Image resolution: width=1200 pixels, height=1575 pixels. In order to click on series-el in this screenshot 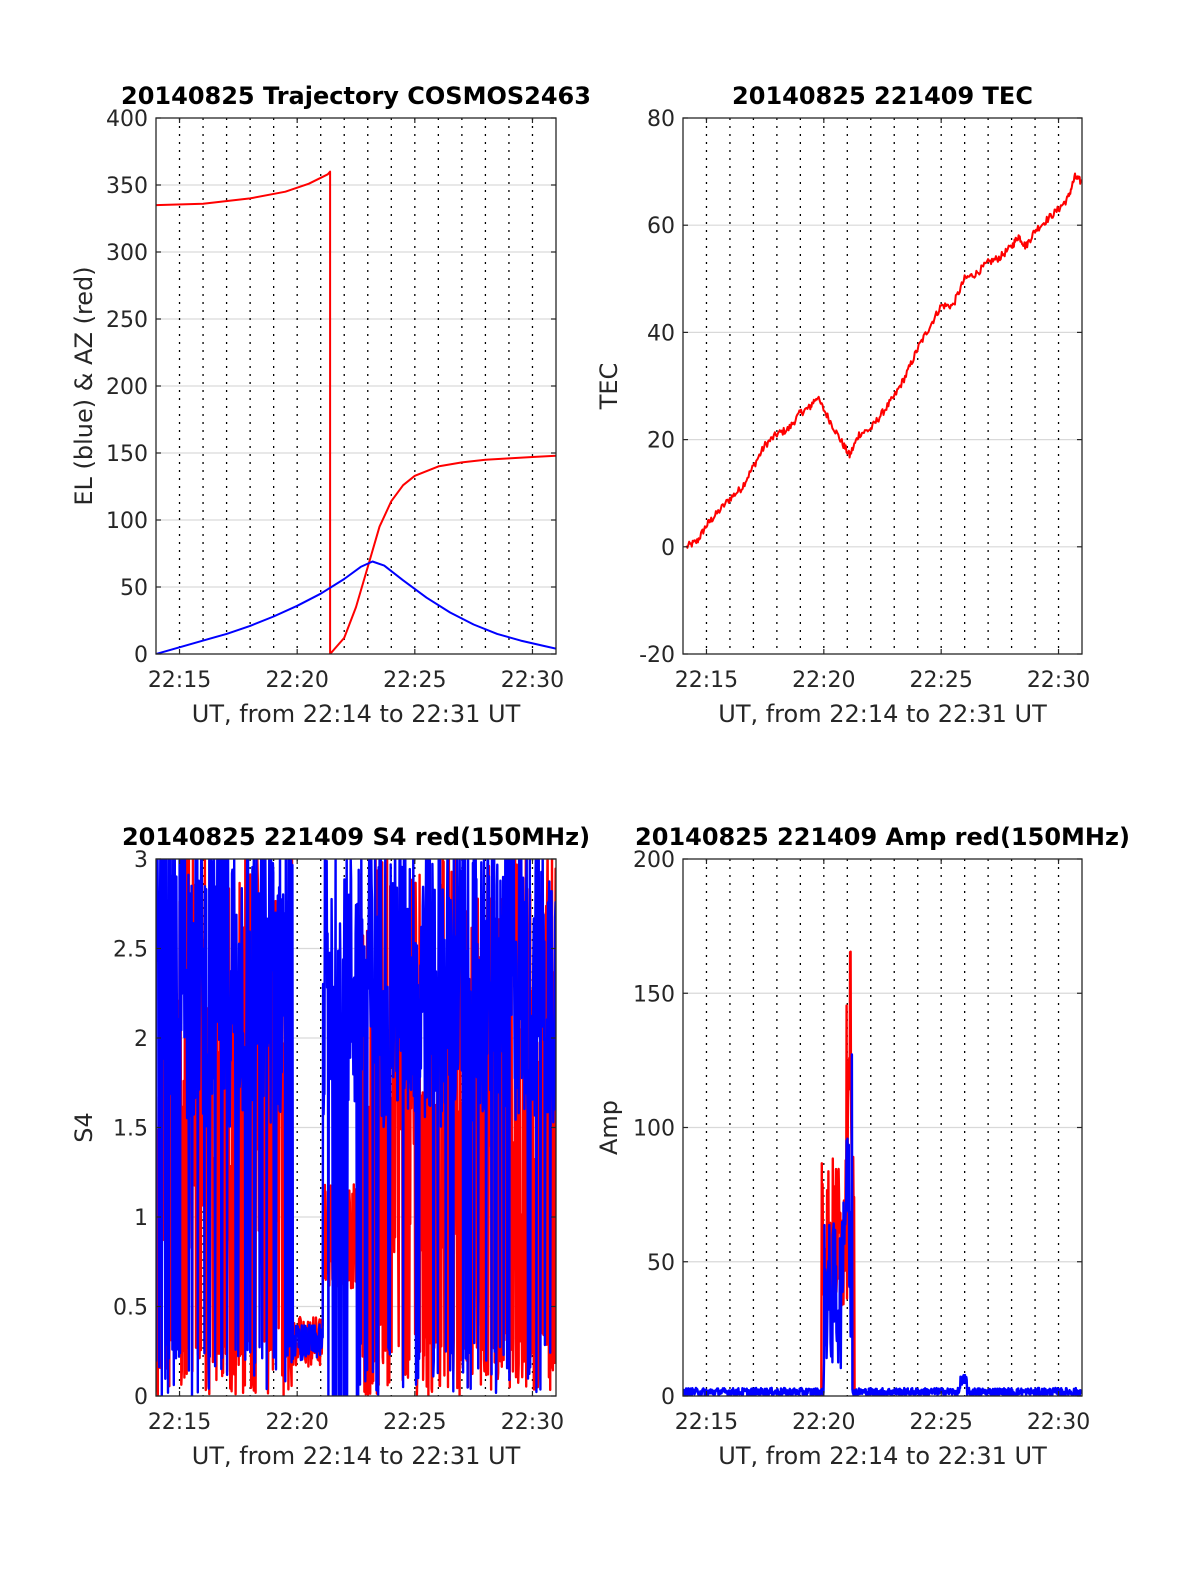, I will do `click(356, 607)`.